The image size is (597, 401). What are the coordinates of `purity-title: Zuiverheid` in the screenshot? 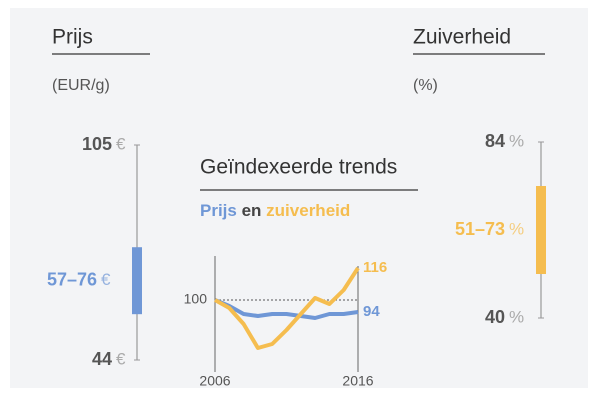 It's located at (462, 37).